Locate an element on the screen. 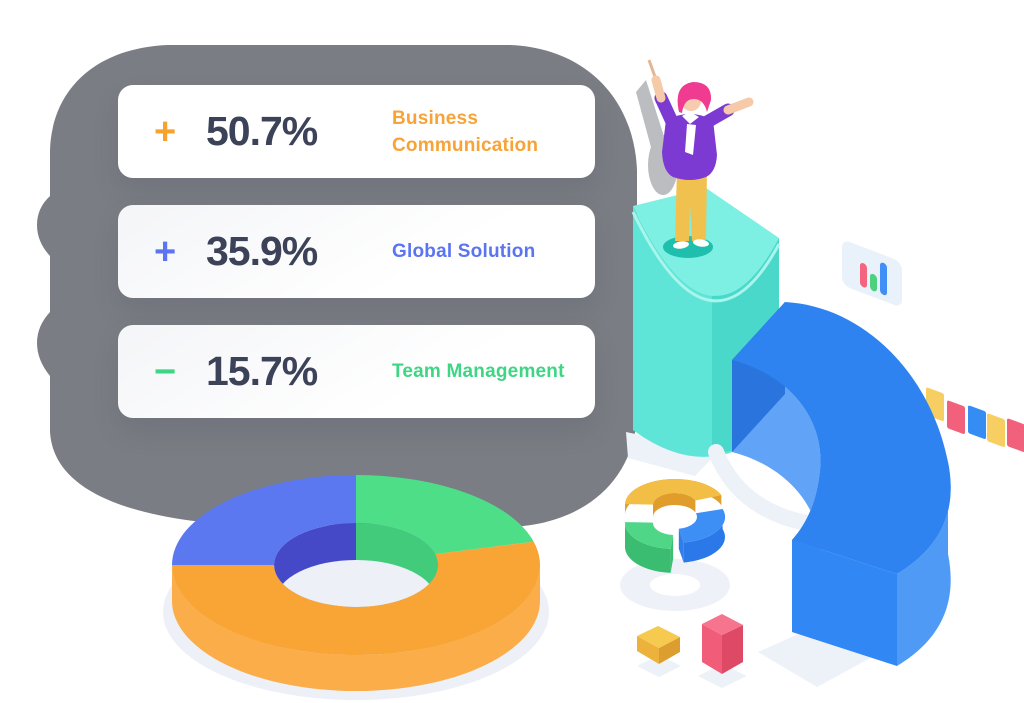 The width and height of the screenshot is (1024, 703). blue-arc-segment is located at coordinates (841, 484).